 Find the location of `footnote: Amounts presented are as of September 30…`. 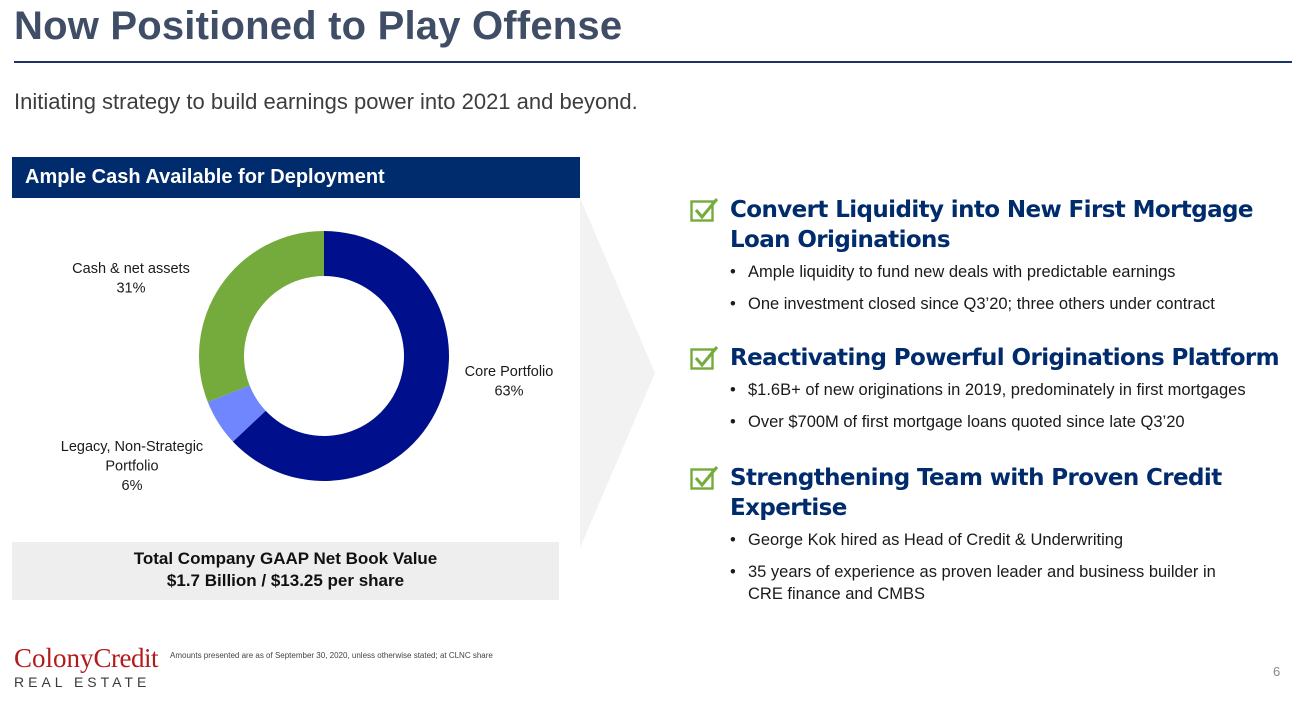

footnote: Amounts presented are as of September 30… is located at coordinates (331, 655).